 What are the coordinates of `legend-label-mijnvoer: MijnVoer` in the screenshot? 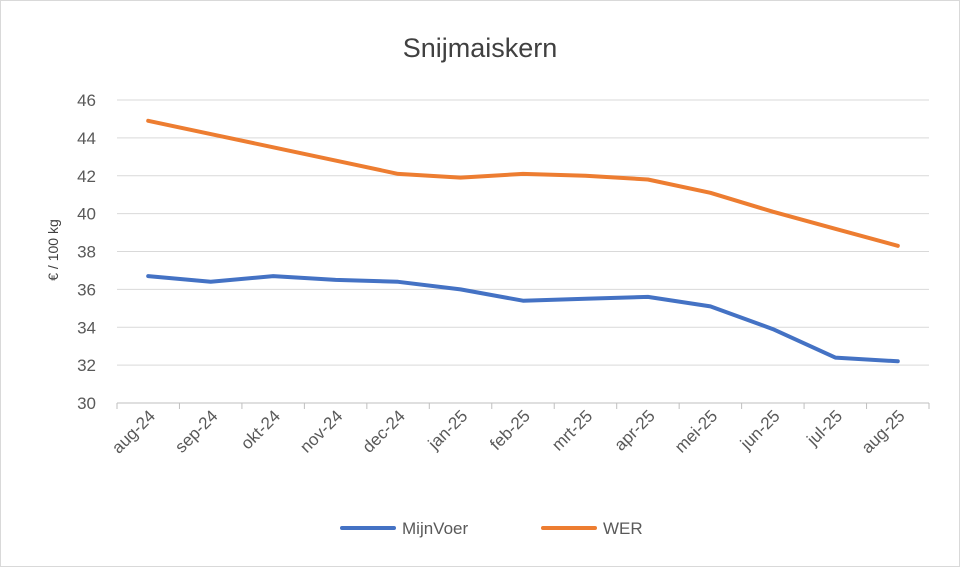 It's located at (435, 528).